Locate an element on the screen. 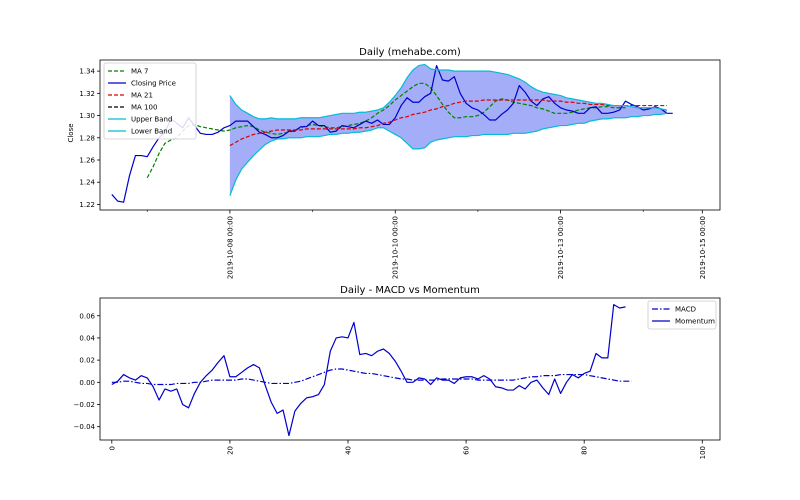  x-tick-label: 40 is located at coordinates (349, 450).